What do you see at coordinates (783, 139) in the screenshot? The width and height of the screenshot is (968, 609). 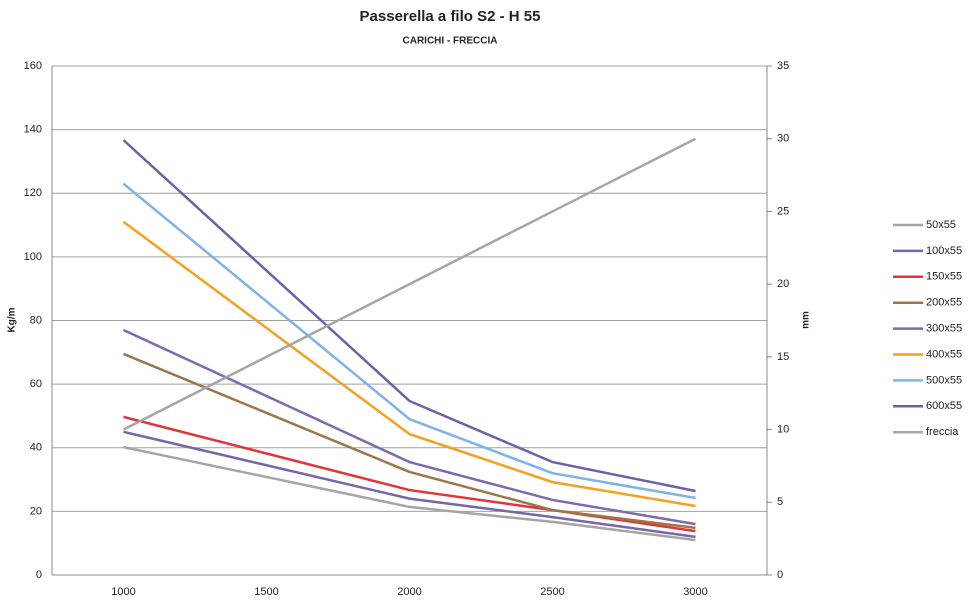 I see `y2-tick-label: 30` at bounding box center [783, 139].